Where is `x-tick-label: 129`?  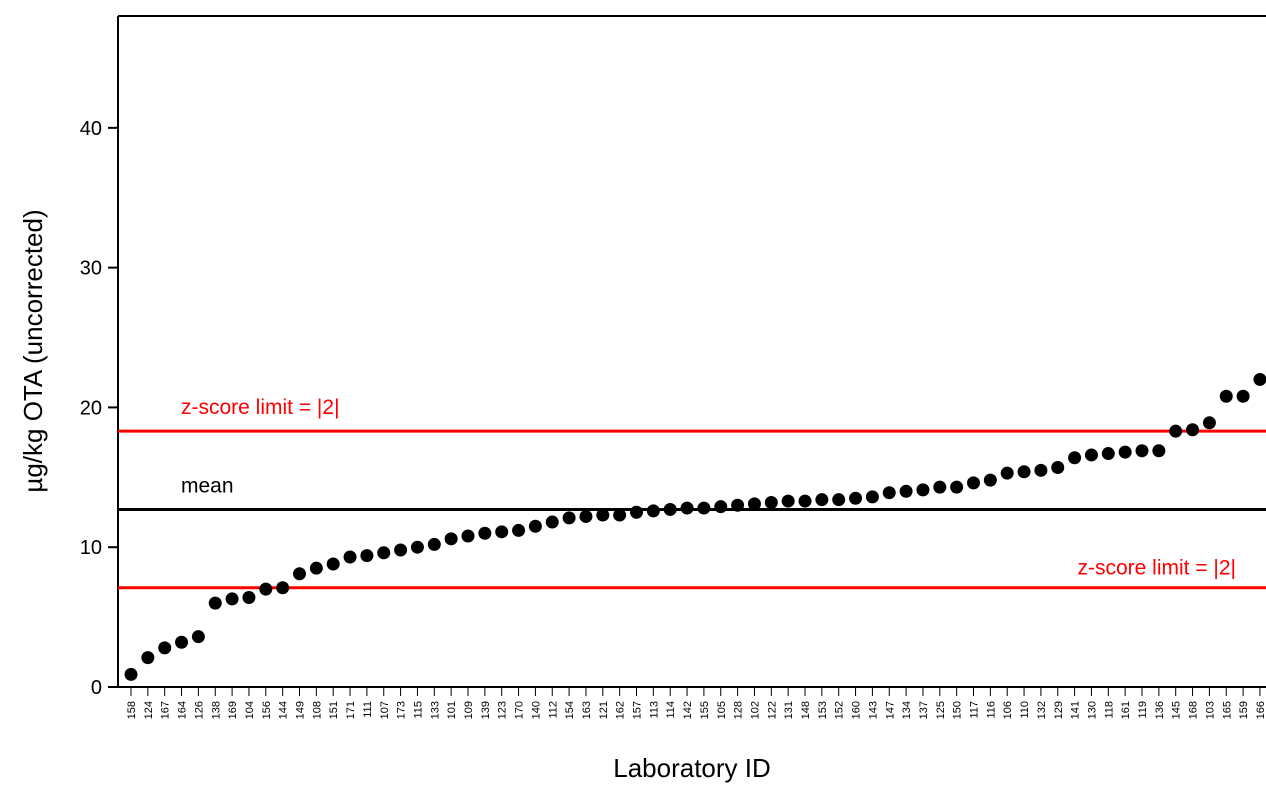 x-tick-label: 129 is located at coordinates (1059, 710).